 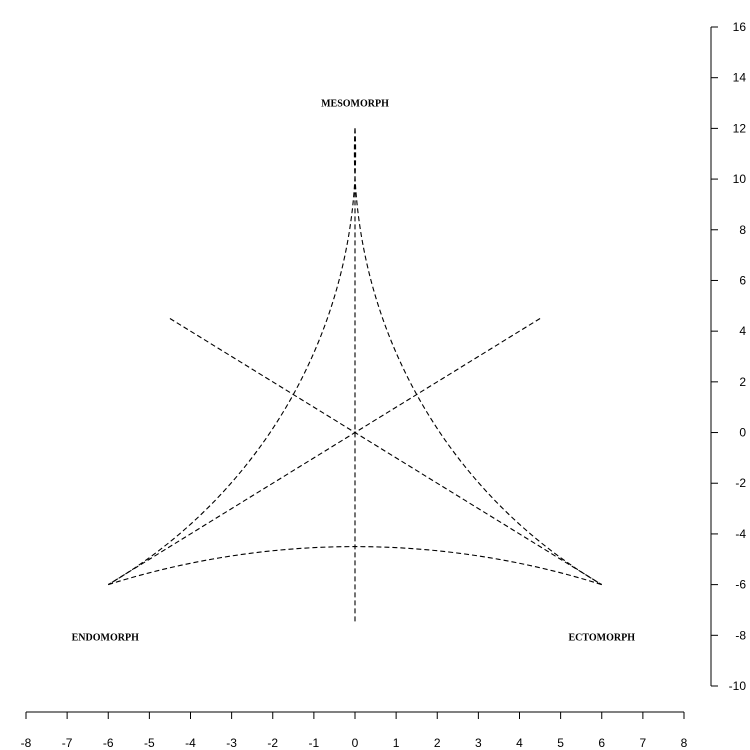 I want to click on x-tick-label: -6, so click(x=108, y=743).